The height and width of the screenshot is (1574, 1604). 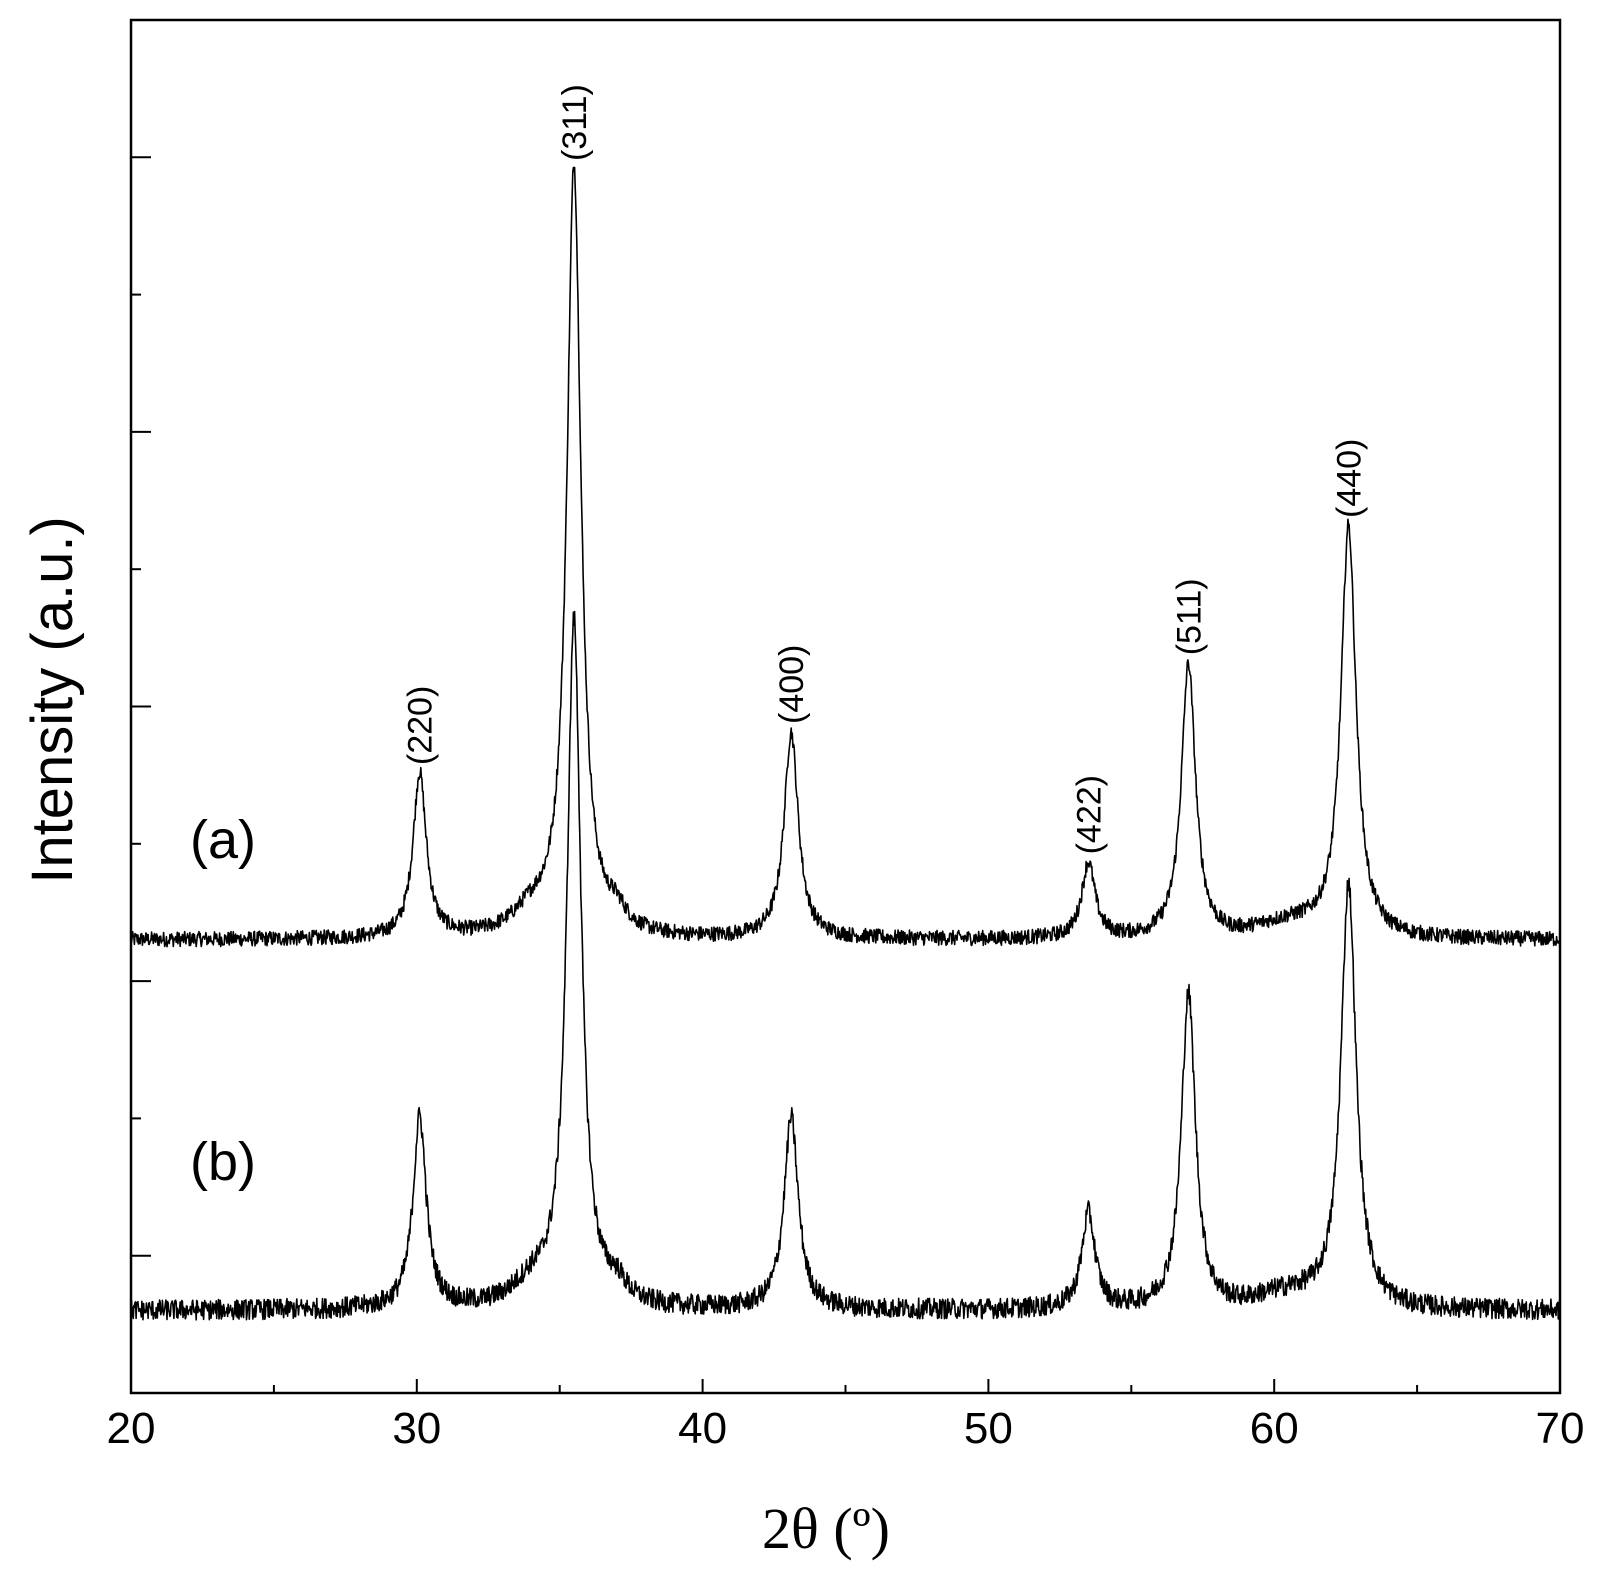 What do you see at coordinates (1089, 814) in the screenshot?
I see `peak-label: (422)` at bounding box center [1089, 814].